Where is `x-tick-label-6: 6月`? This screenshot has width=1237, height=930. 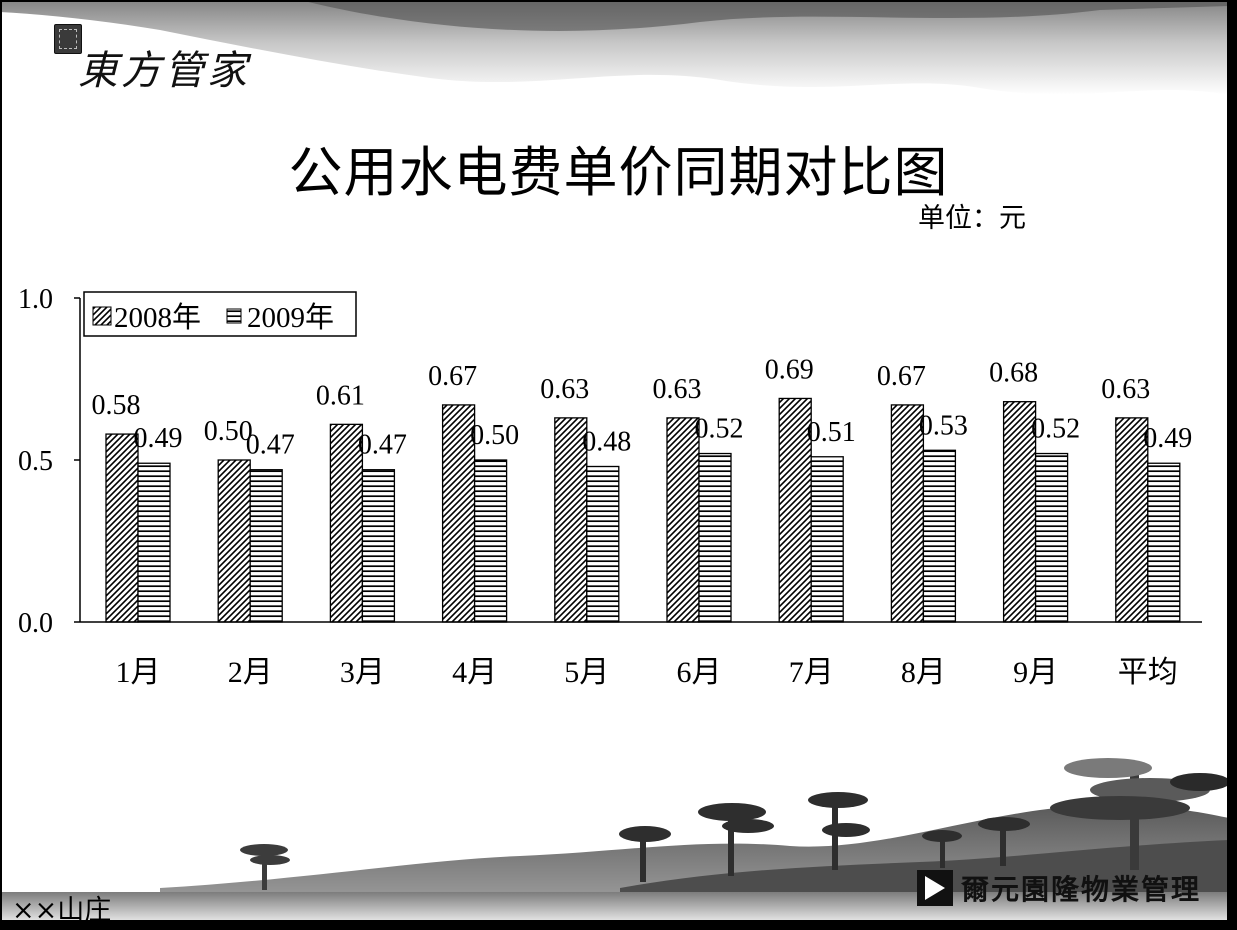
x-tick-label-6: 6月 is located at coordinates (699, 672).